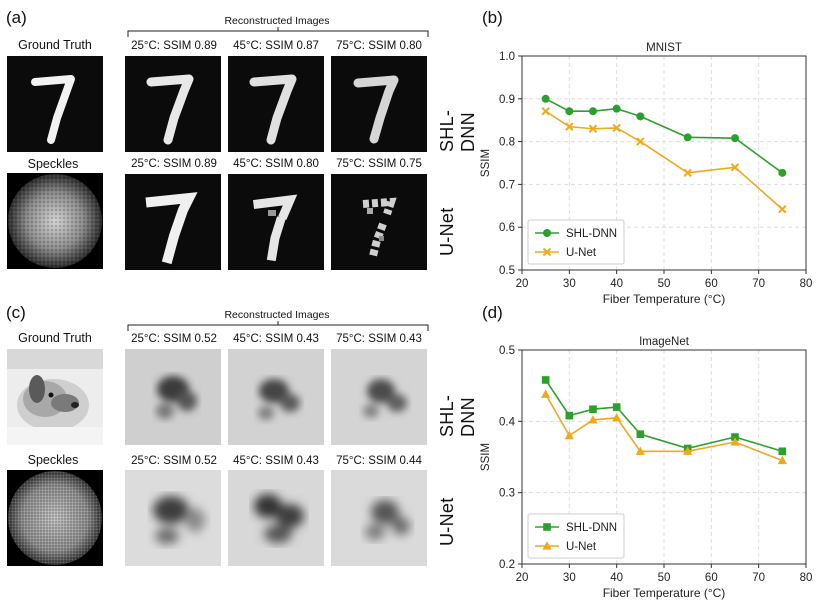  Describe the element at coordinates (547, 252) in the screenshot. I see `legend-marker-u-net` at that location.